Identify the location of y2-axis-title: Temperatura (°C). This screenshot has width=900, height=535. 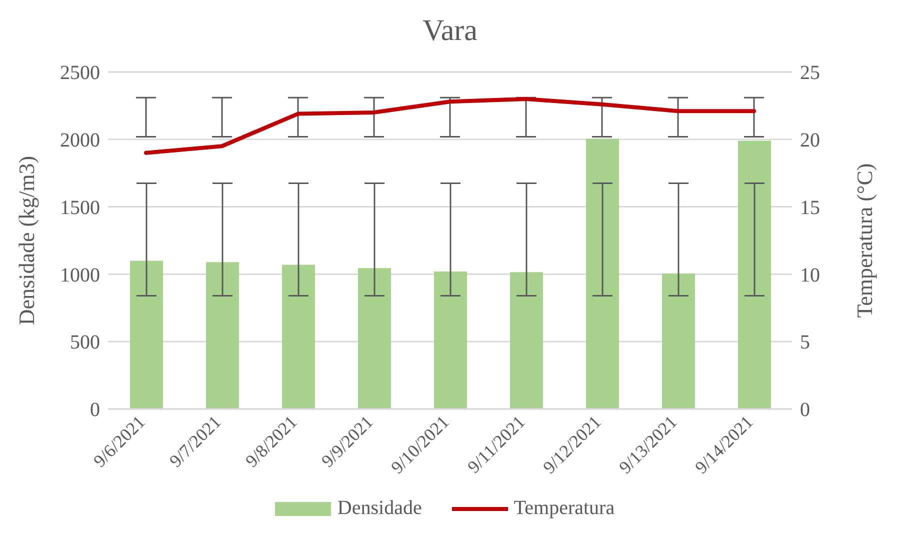
(864, 240).